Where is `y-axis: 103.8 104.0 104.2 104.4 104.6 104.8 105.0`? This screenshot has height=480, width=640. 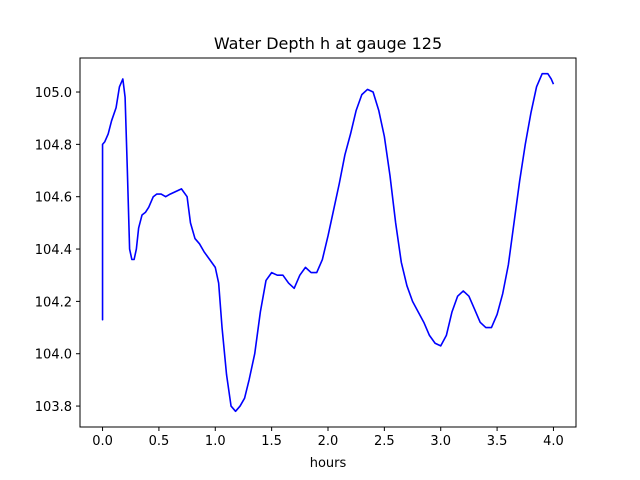 y-axis: 103.8 104.0 104.2 104.4 104.6 104.8 105.0 is located at coordinates (57, 250).